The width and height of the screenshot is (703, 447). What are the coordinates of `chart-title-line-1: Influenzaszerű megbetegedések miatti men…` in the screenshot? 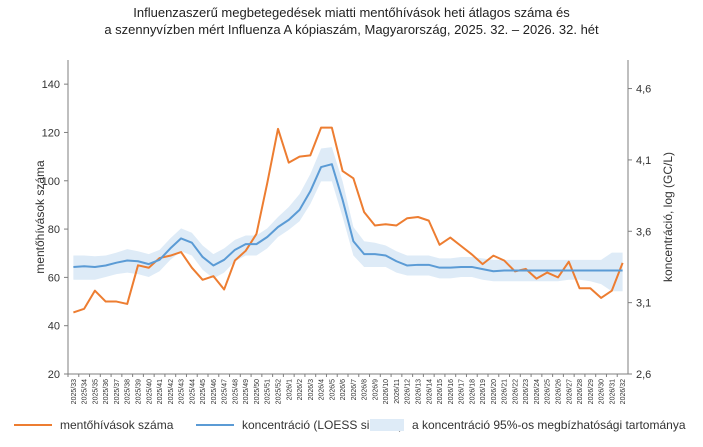 It's located at (351, 12).